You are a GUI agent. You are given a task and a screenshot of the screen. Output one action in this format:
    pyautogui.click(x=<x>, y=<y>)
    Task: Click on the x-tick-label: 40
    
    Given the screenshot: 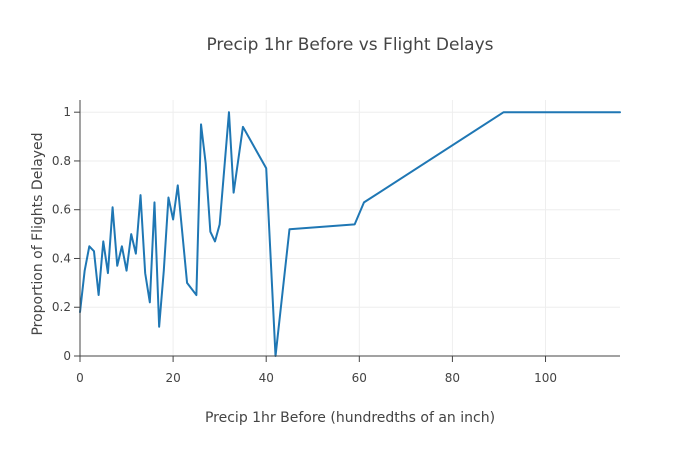 What is the action you would take?
    pyautogui.click(x=266, y=378)
    